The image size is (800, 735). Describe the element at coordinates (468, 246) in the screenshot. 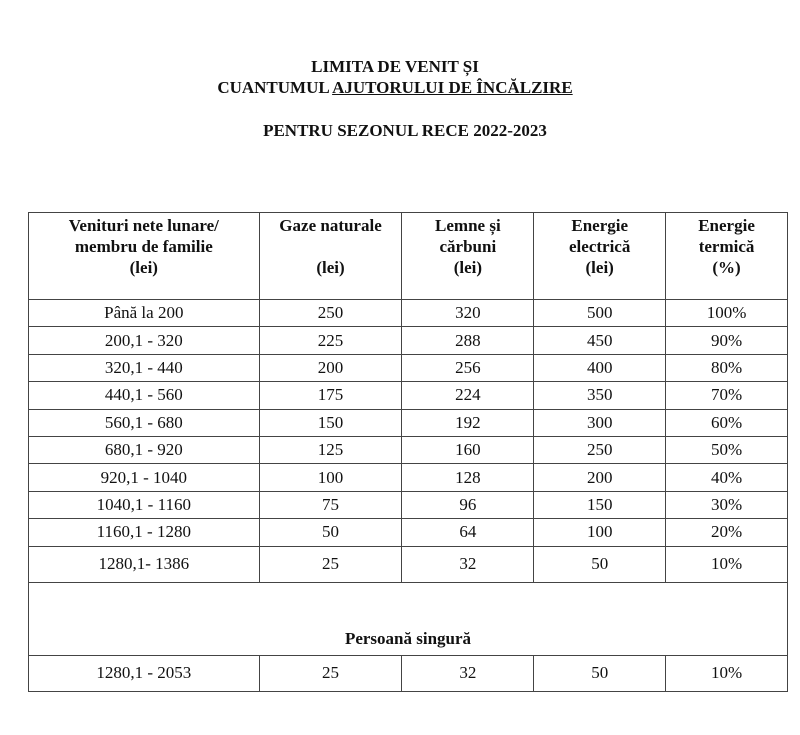

I see `column-header-line: cărbuni` at that location.